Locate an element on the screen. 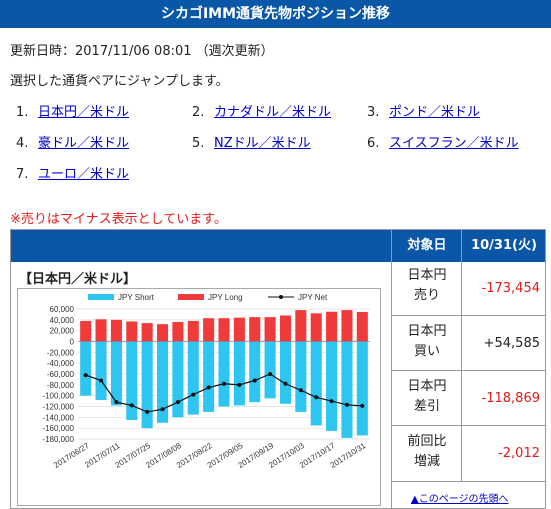 The image size is (551, 509). currency-link-chf: 6. スイスフラン／米ドル is located at coordinates (443, 143).